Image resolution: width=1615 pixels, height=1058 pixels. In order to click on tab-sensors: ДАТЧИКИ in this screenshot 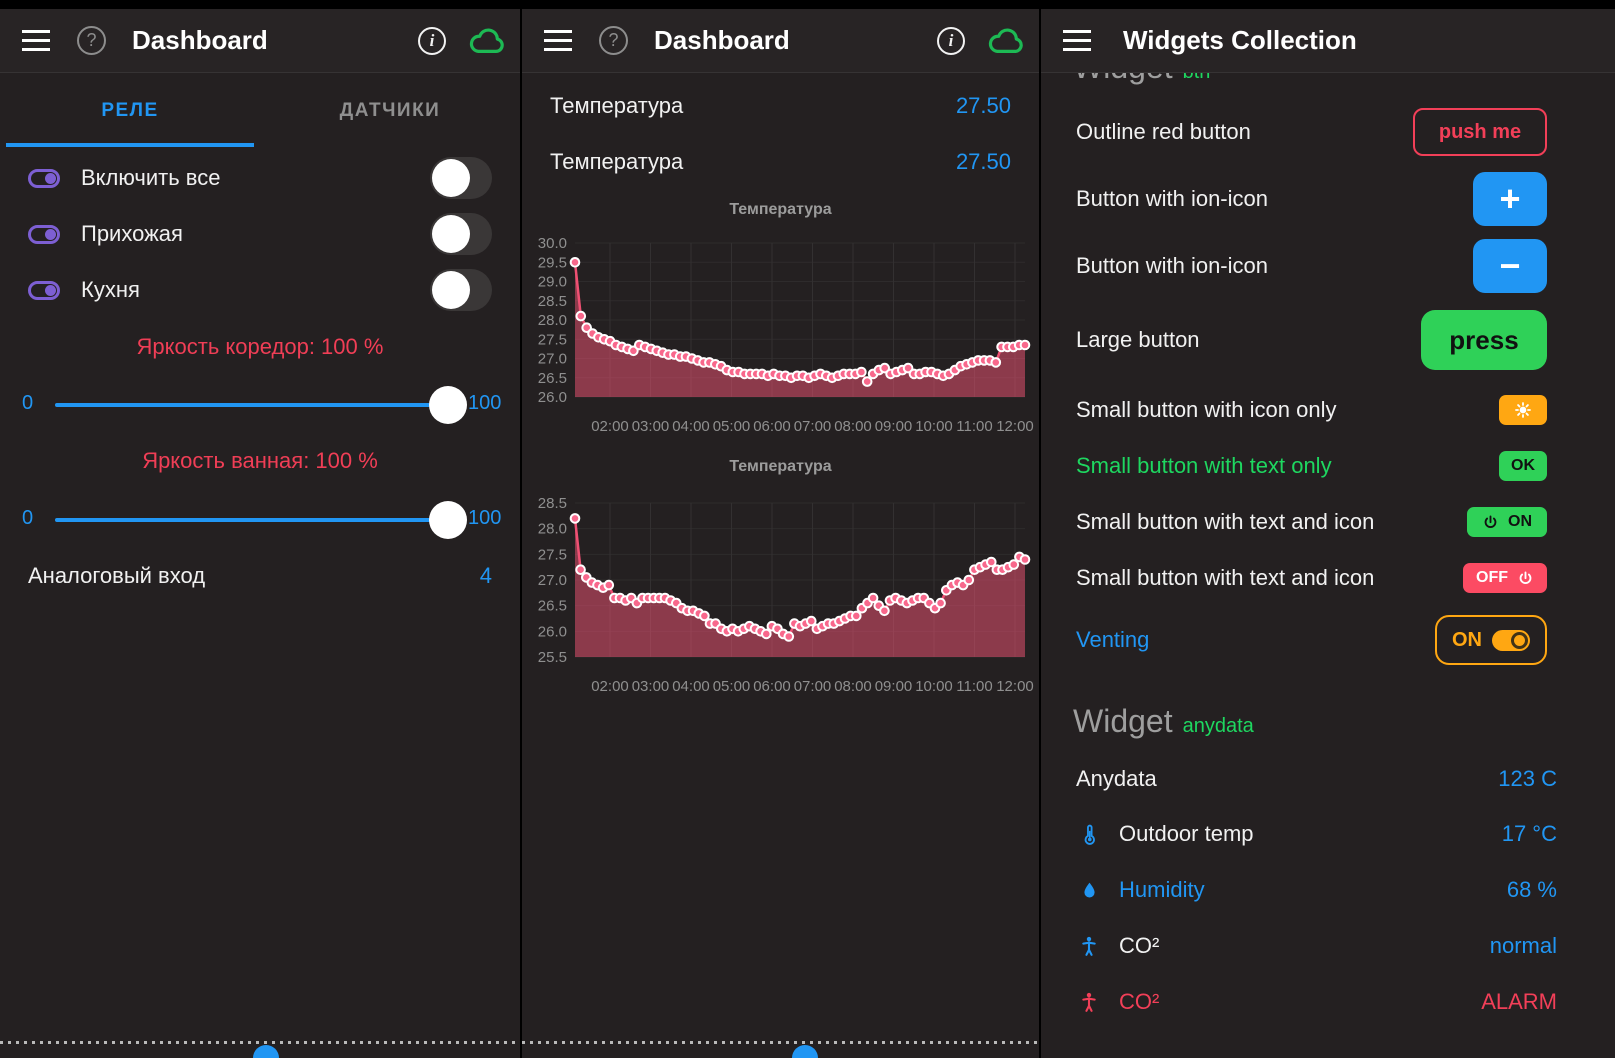, I will do `click(390, 110)`.